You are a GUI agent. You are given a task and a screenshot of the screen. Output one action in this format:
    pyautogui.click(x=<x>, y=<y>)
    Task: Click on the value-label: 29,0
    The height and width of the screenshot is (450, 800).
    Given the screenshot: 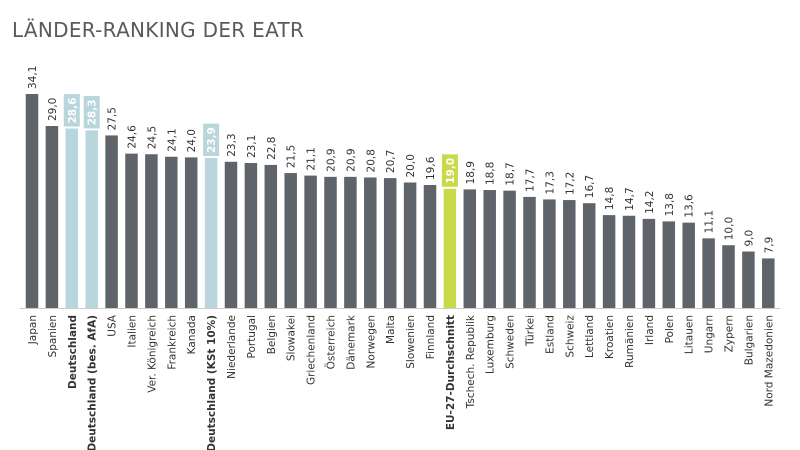 What is the action you would take?
    pyautogui.click(x=53, y=109)
    